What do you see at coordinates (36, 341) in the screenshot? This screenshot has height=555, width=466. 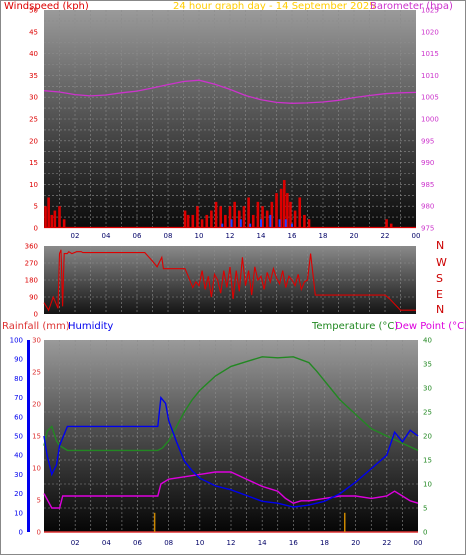 I see `rainfall-y-tick: 30` at bounding box center [36, 341].